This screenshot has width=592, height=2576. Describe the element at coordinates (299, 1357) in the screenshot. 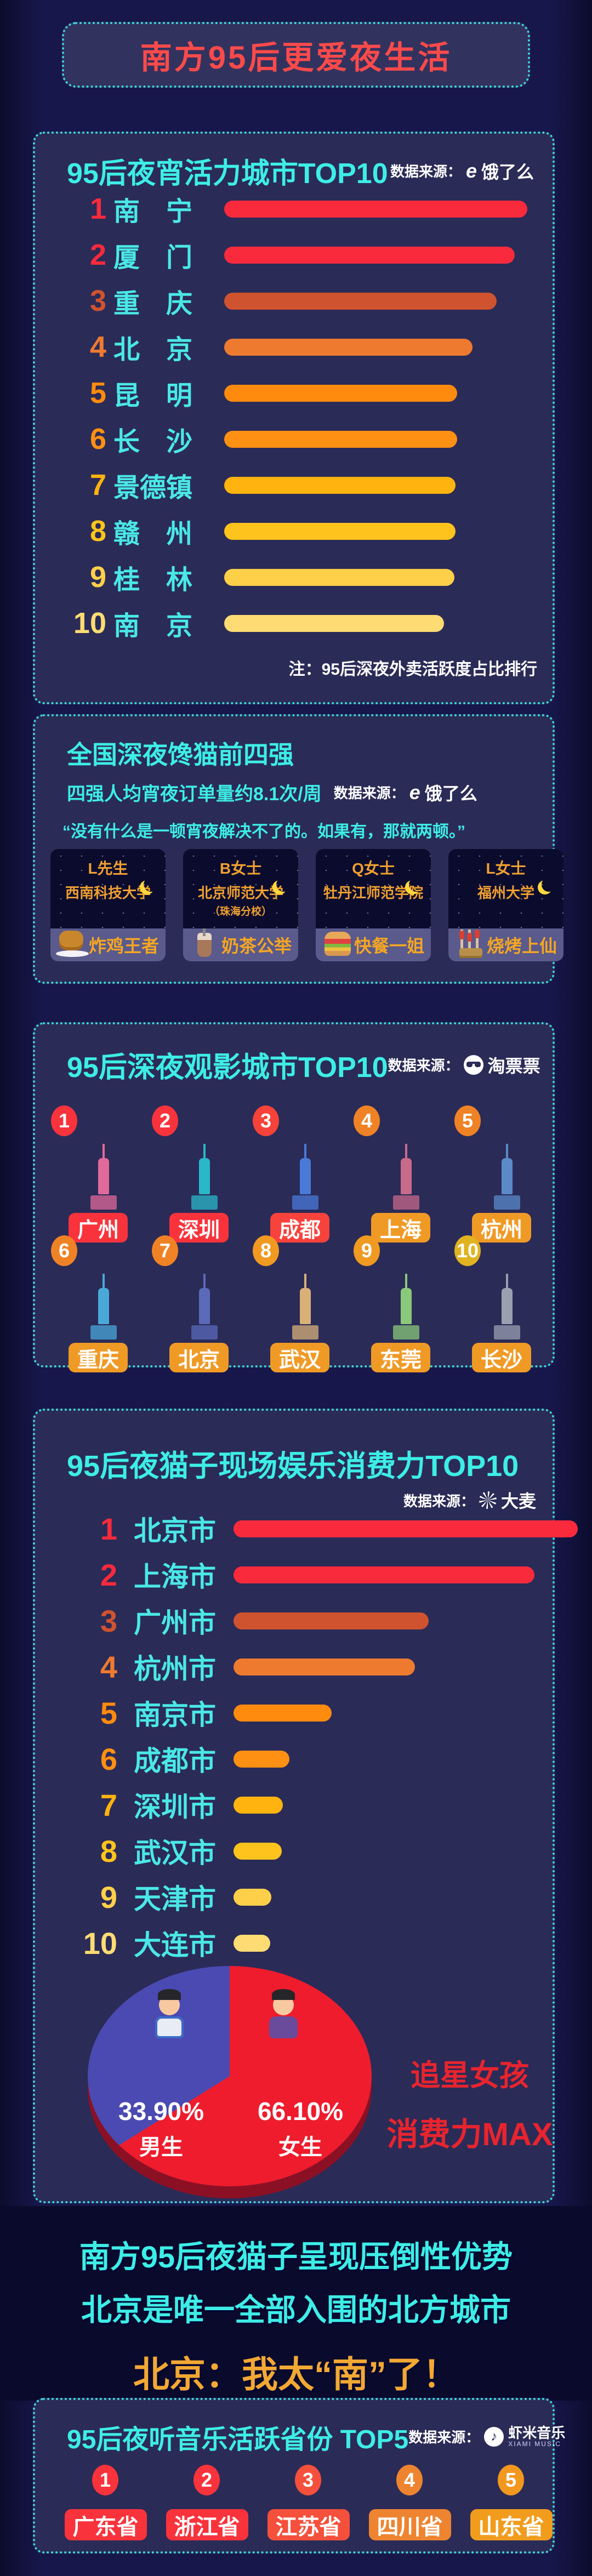

I see `city-plate: 武汉` at that location.